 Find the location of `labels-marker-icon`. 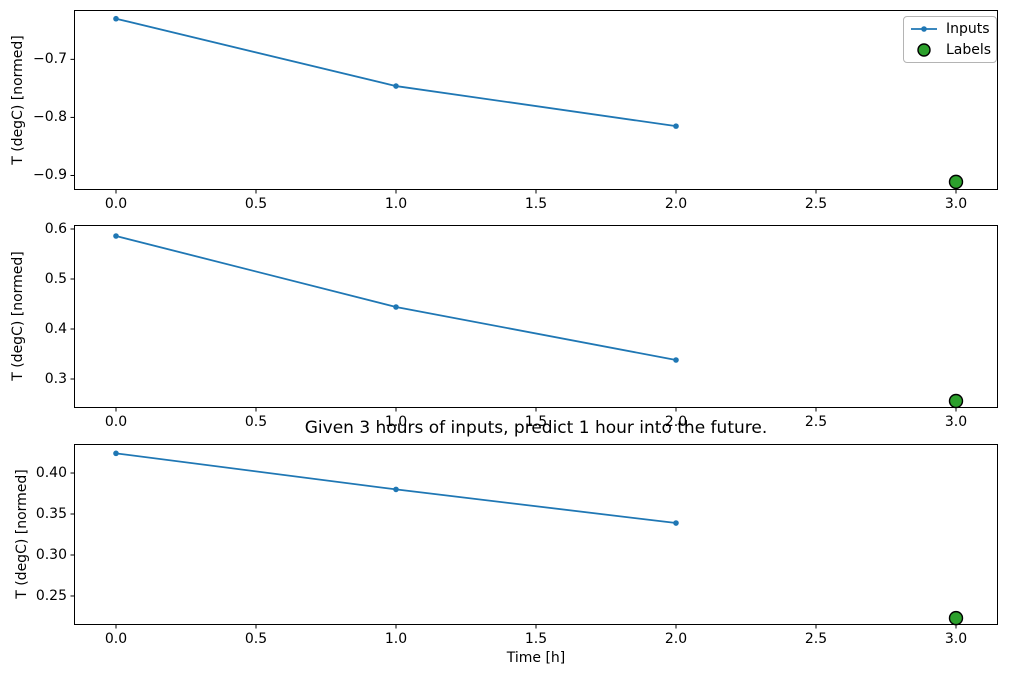

labels-marker-icon is located at coordinates (924, 50).